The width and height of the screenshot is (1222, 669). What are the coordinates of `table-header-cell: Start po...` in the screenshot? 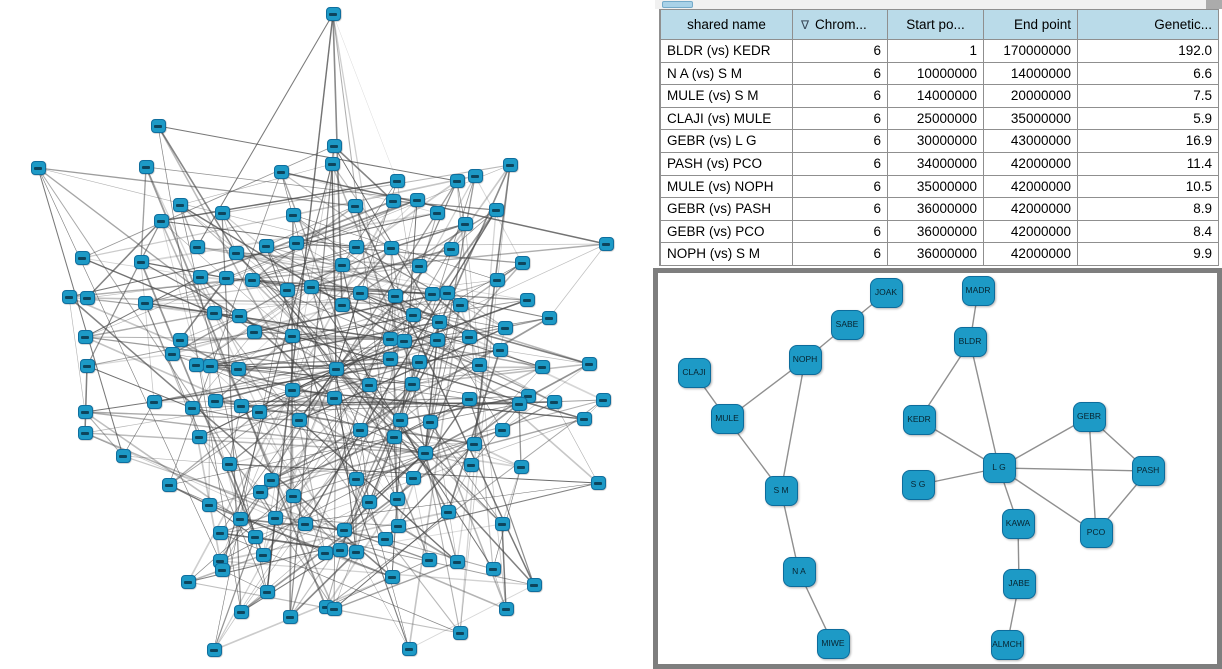 It's located at (936, 25).